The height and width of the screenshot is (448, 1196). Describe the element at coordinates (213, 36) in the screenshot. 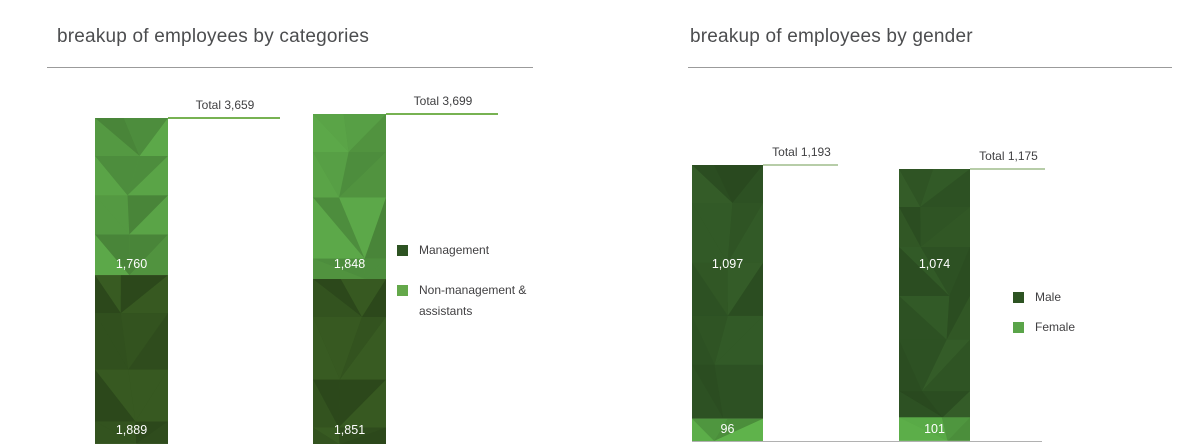

I see `chart-title-categories: breakup of employees by categories` at that location.